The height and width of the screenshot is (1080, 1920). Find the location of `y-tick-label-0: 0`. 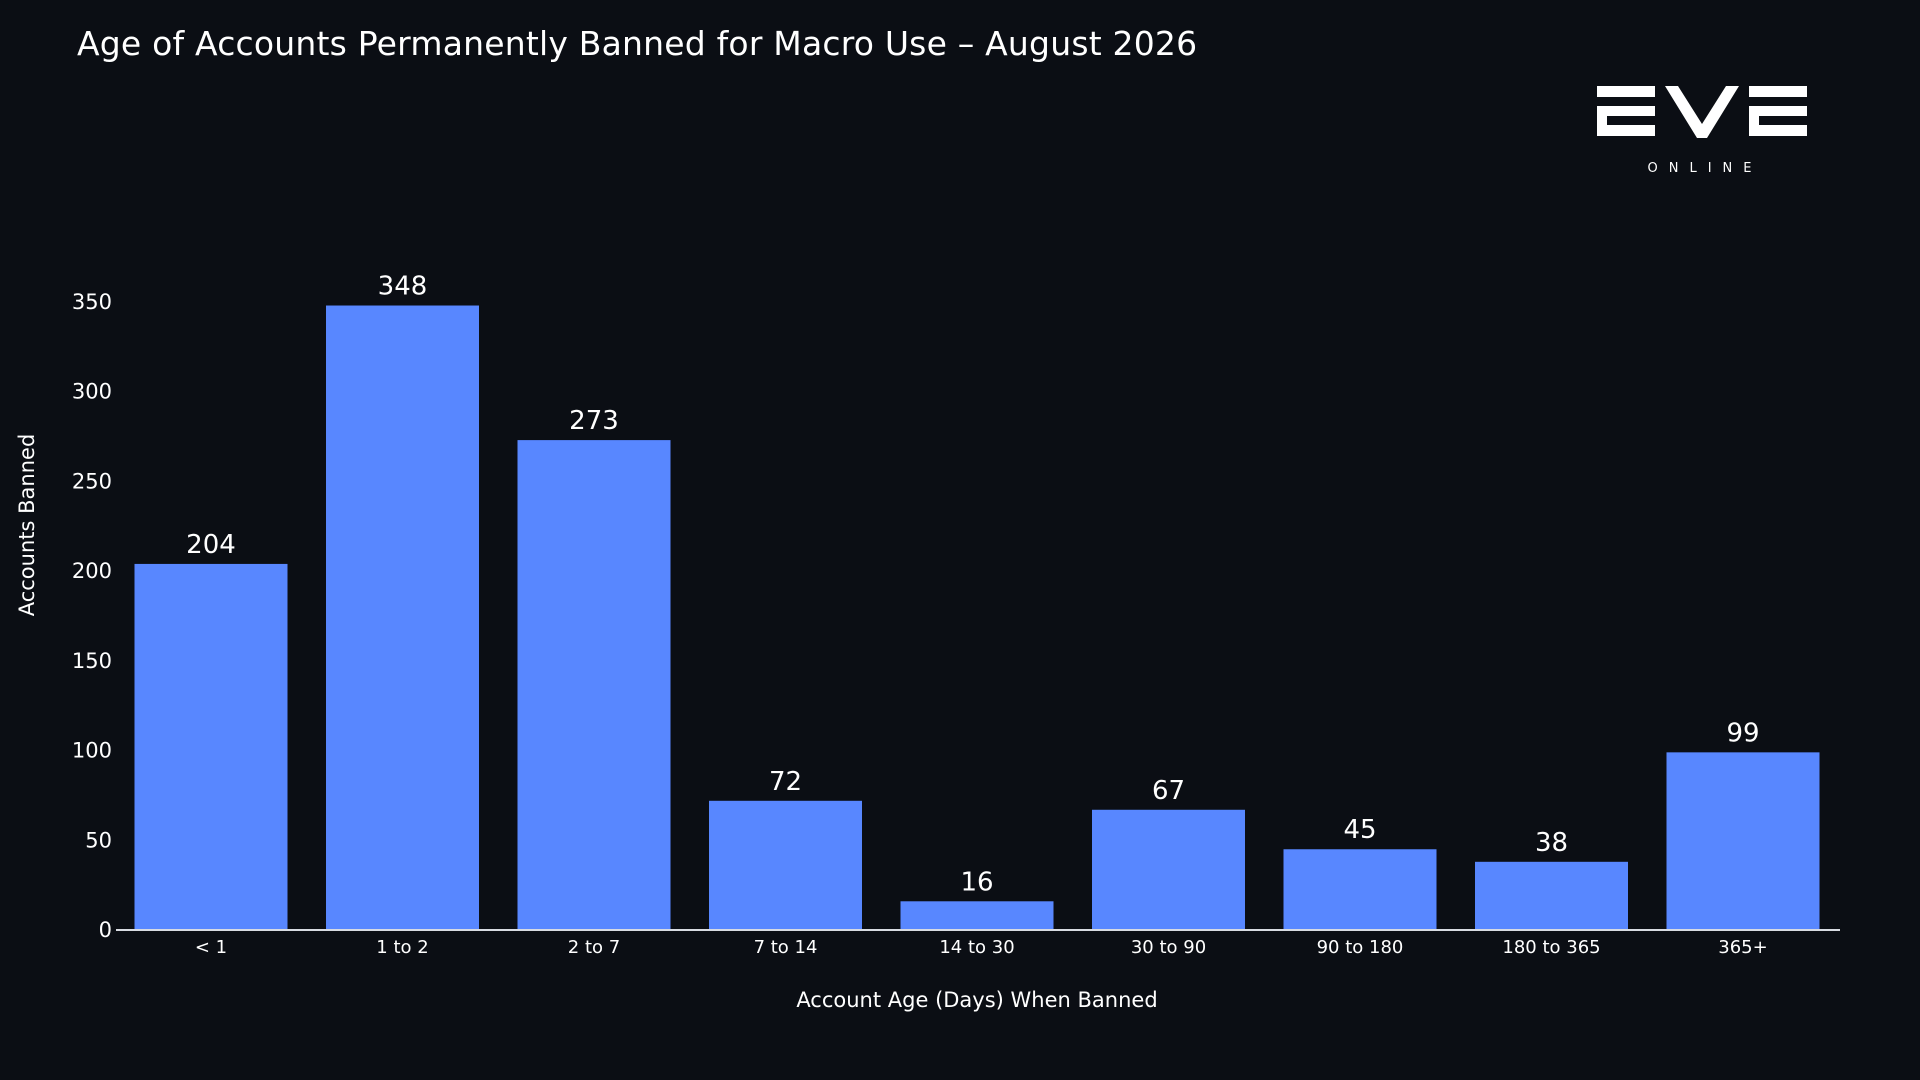

y-tick-label-0: 0 is located at coordinates (105, 930).